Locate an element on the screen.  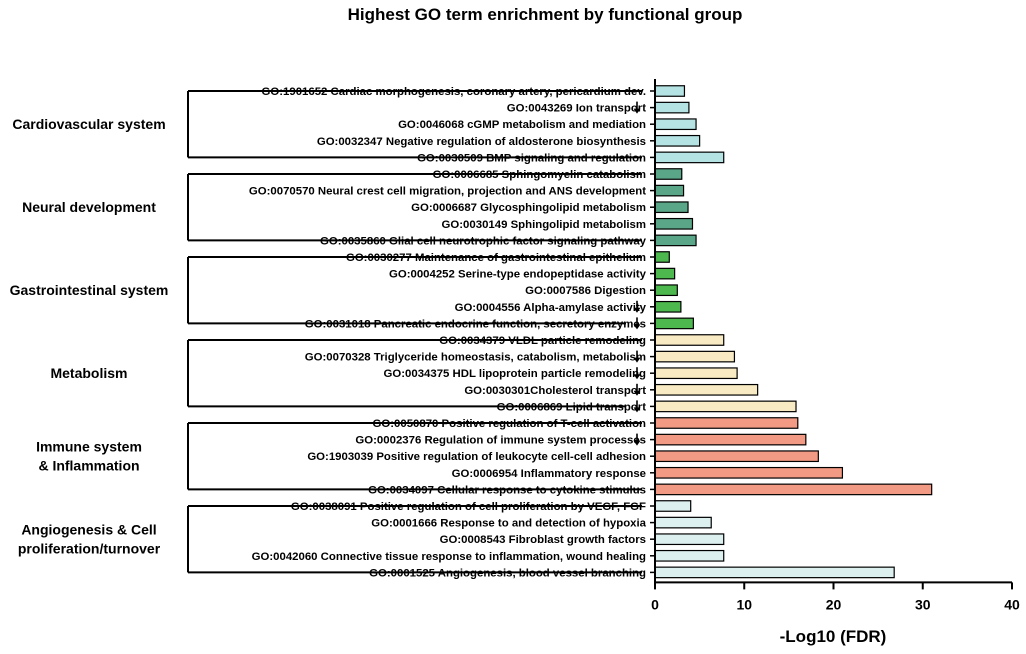
term-label: GO:0006954 Inflammatory response is located at coordinates (549, 474).